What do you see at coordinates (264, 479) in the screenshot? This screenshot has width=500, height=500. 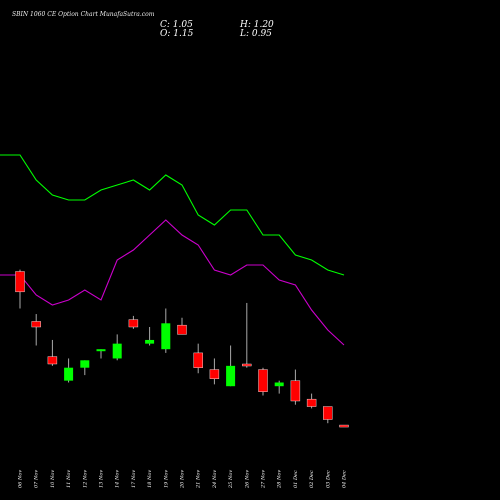 I see `date-label: 27 Nov` at bounding box center [264, 479].